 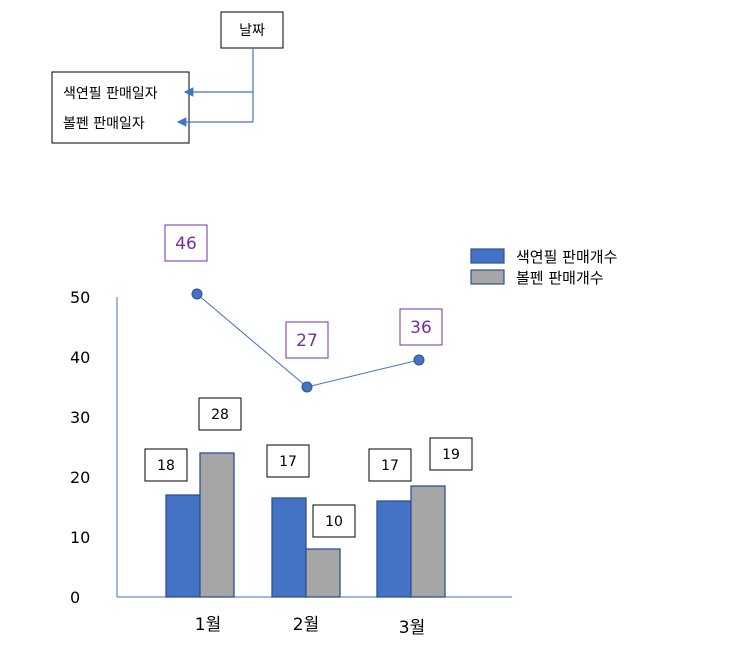 I want to click on value-label: 28, so click(x=220, y=415).